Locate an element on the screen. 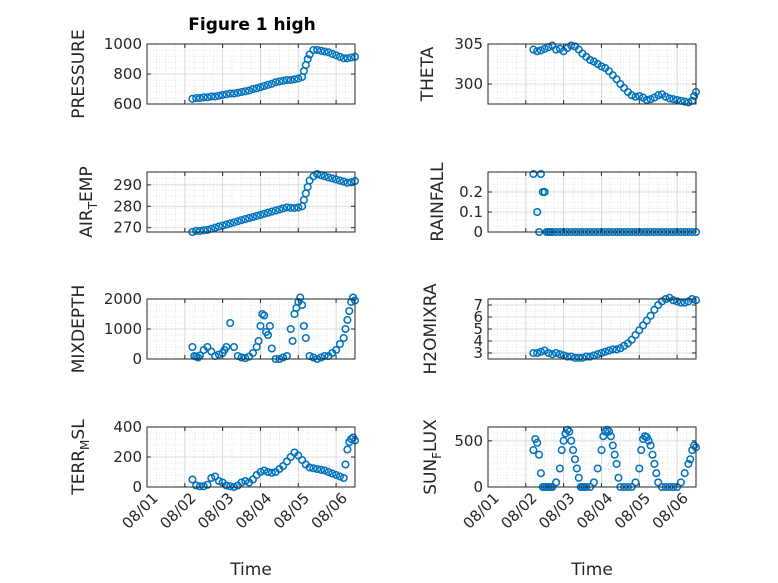 This screenshot has height=583, width=778. y-axis-label: SUNFLUX is located at coordinates (432, 457).